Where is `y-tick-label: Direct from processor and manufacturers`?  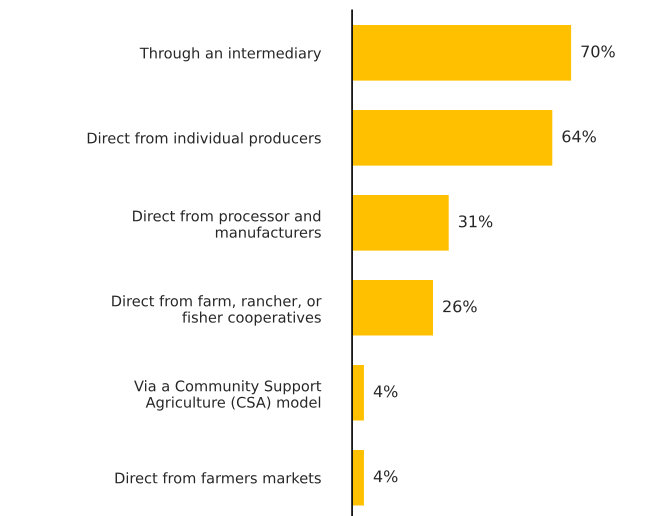
y-tick-label: Direct from processor and manufacturers is located at coordinates (227, 224).